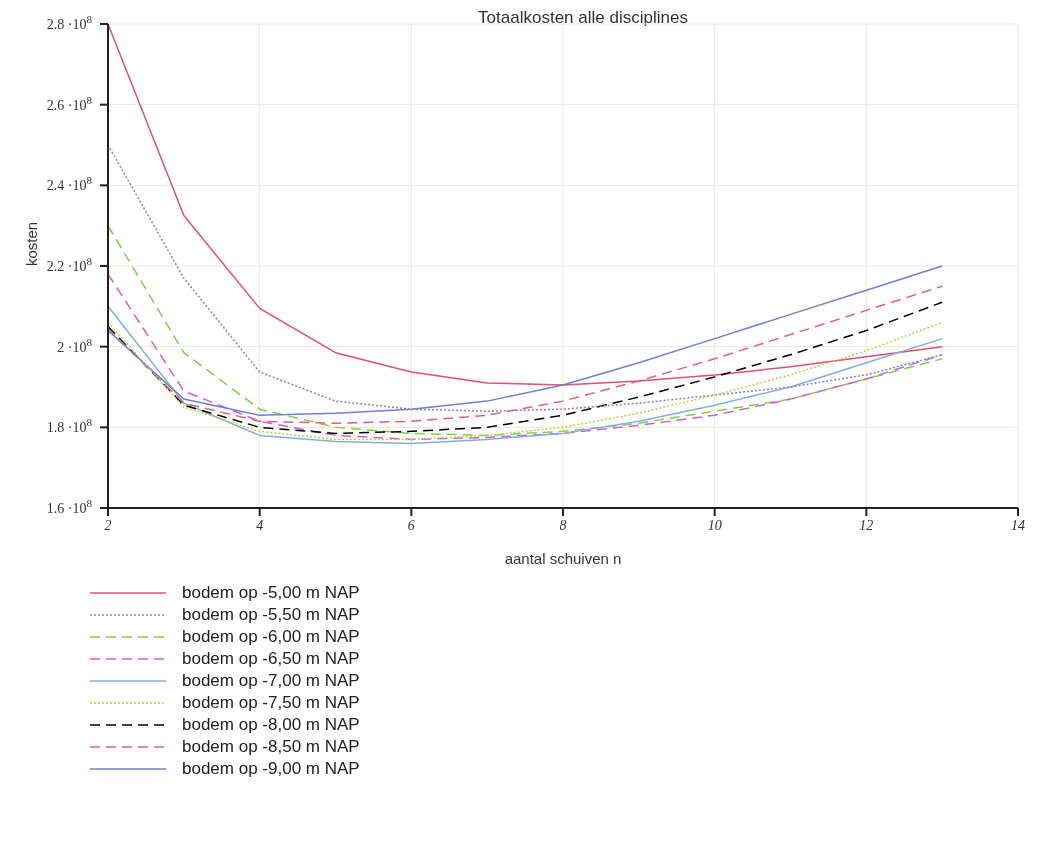 The height and width of the screenshot is (843, 1040). I want to click on legend-label: bodem op -8,00 m NAP, so click(271, 725).